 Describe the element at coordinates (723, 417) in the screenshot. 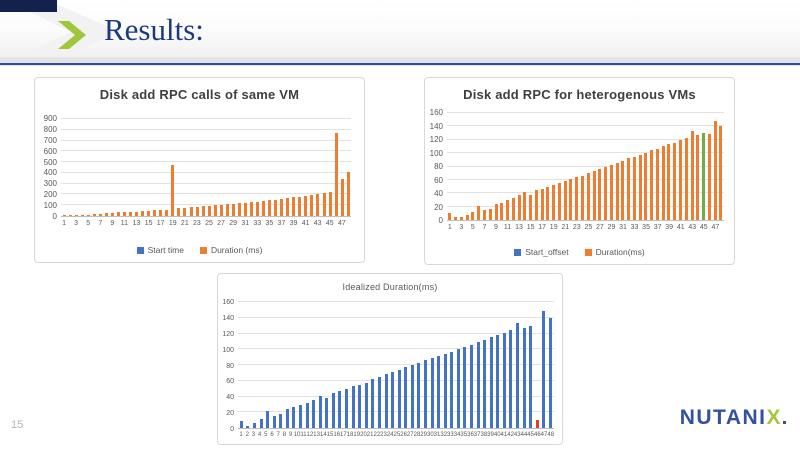

I see `logo-text-main: NUTANI` at that location.